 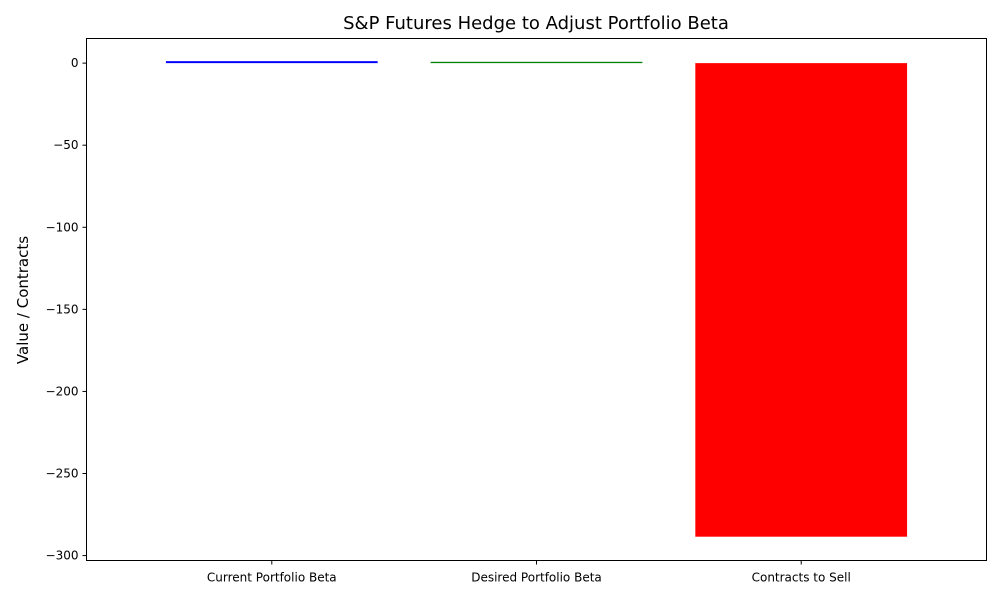 I want to click on y-tick-label: −100, so click(x=62, y=227).